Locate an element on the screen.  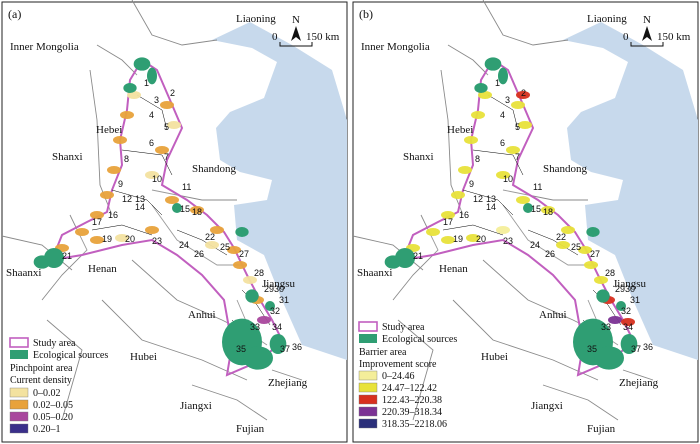
unit-number: 25 is located at coordinates (225, 247).